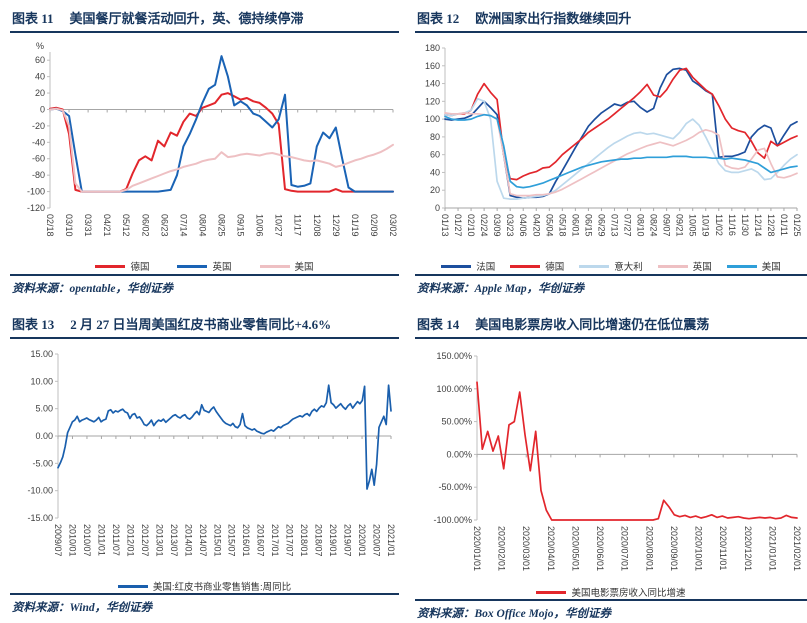 Image resolution: width=807 pixels, height=623 pixels. Describe the element at coordinates (562, 225) in the screenshot. I see `x-tick-label: 05/18` at that location.